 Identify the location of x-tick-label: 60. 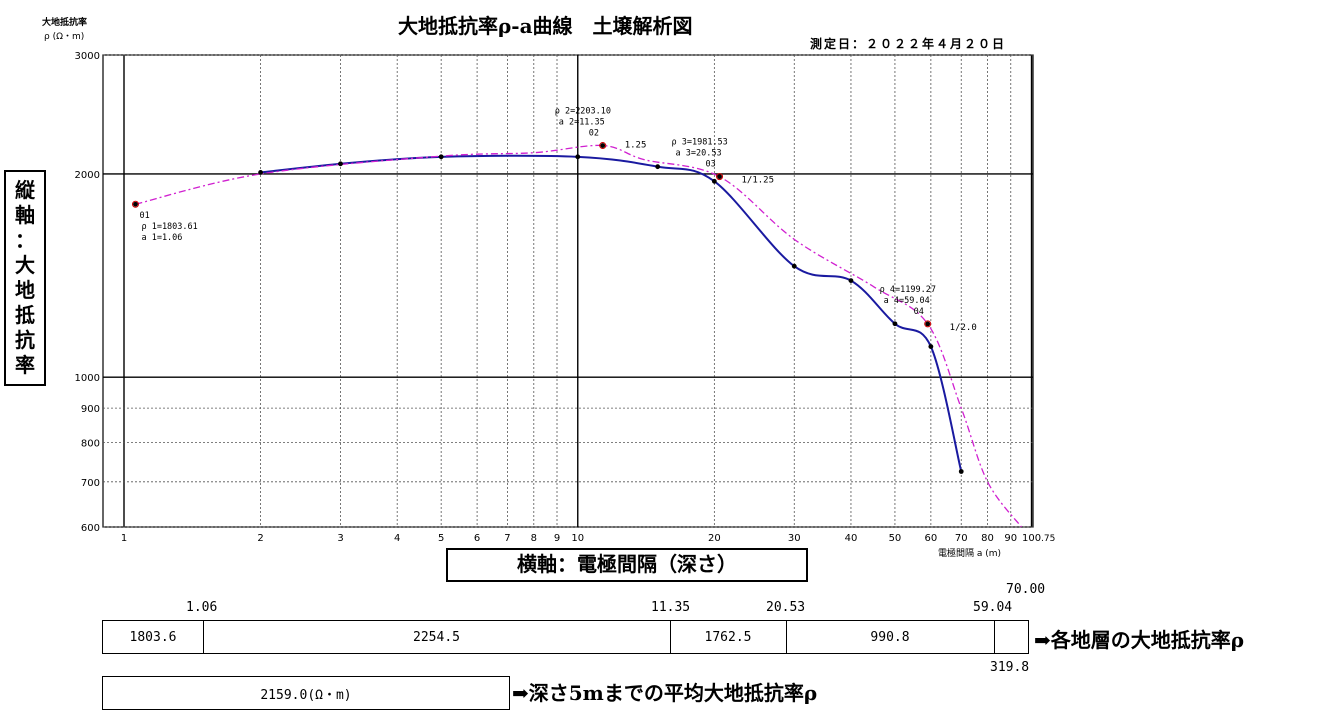
(930, 538).